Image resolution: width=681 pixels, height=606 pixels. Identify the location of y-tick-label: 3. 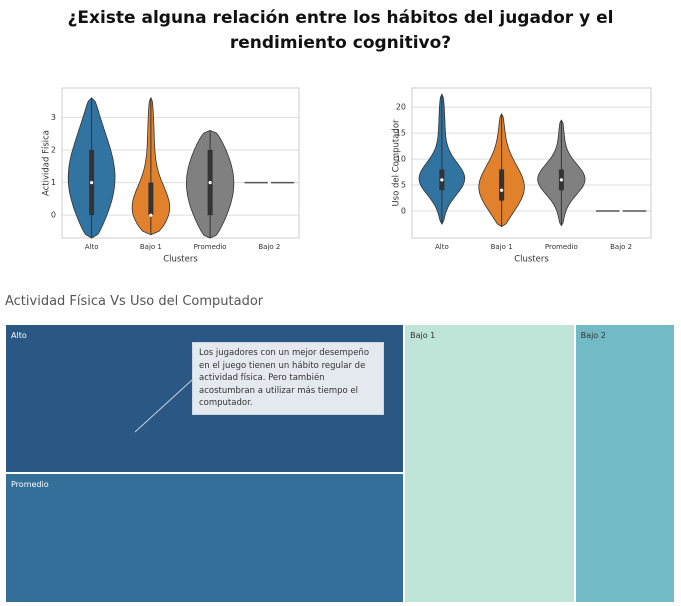
(53, 117).